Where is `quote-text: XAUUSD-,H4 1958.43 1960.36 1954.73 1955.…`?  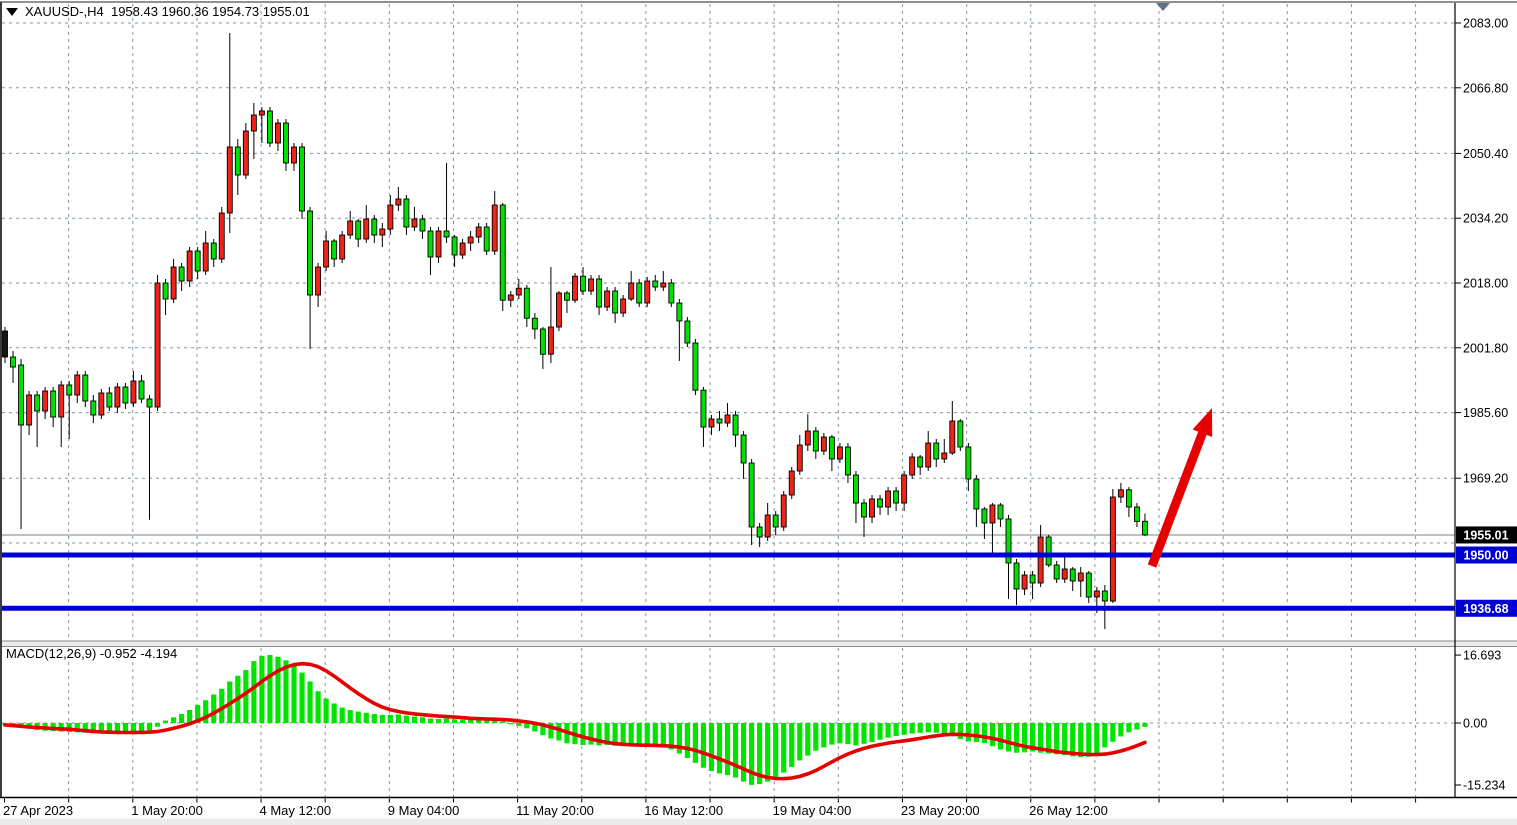
quote-text: XAUUSD-,H4 1958.43 1960.36 1954.73 1955.… is located at coordinates (167, 11).